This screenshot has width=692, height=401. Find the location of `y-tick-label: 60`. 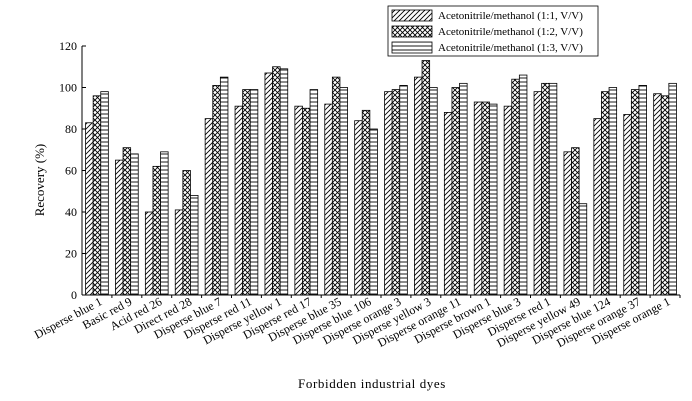

y-tick-label: 60 is located at coordinates (71, 171).